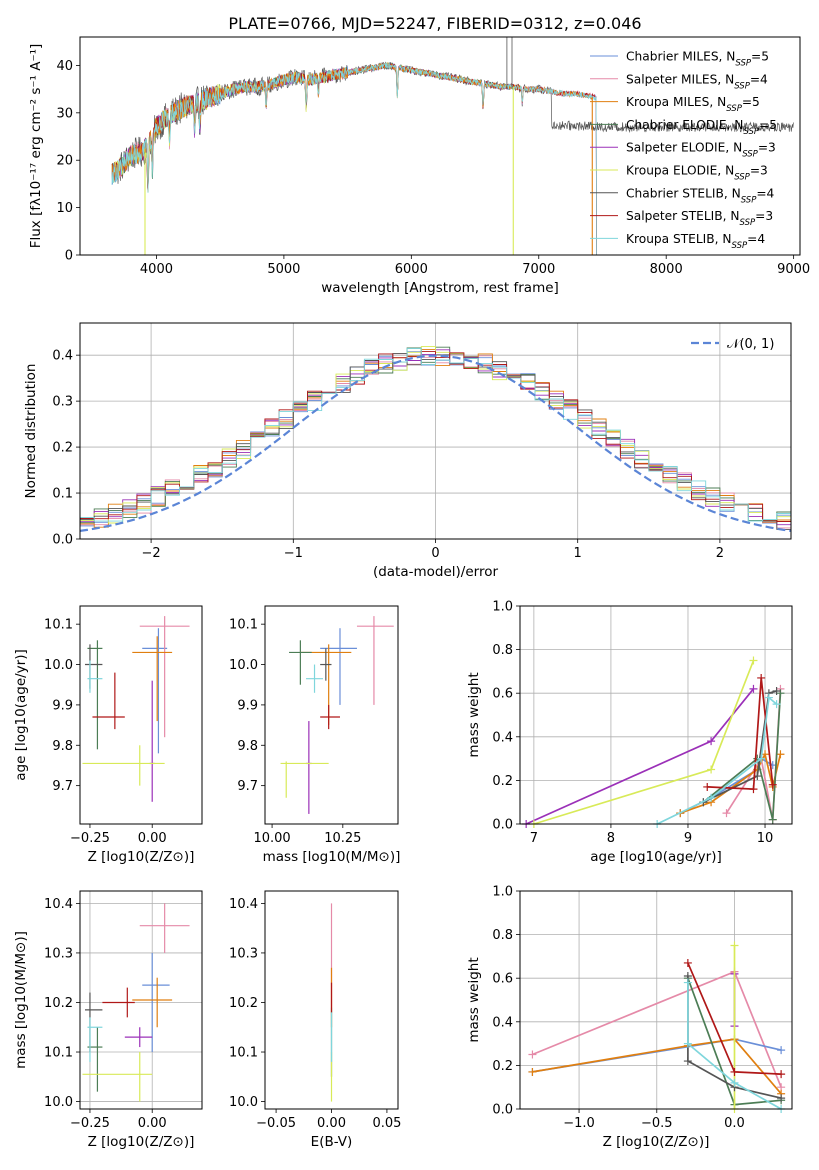  Describe the element at coordinates (95, 1039) in the screenshot. I see `errorbar-kroupa-stelib` at that location.